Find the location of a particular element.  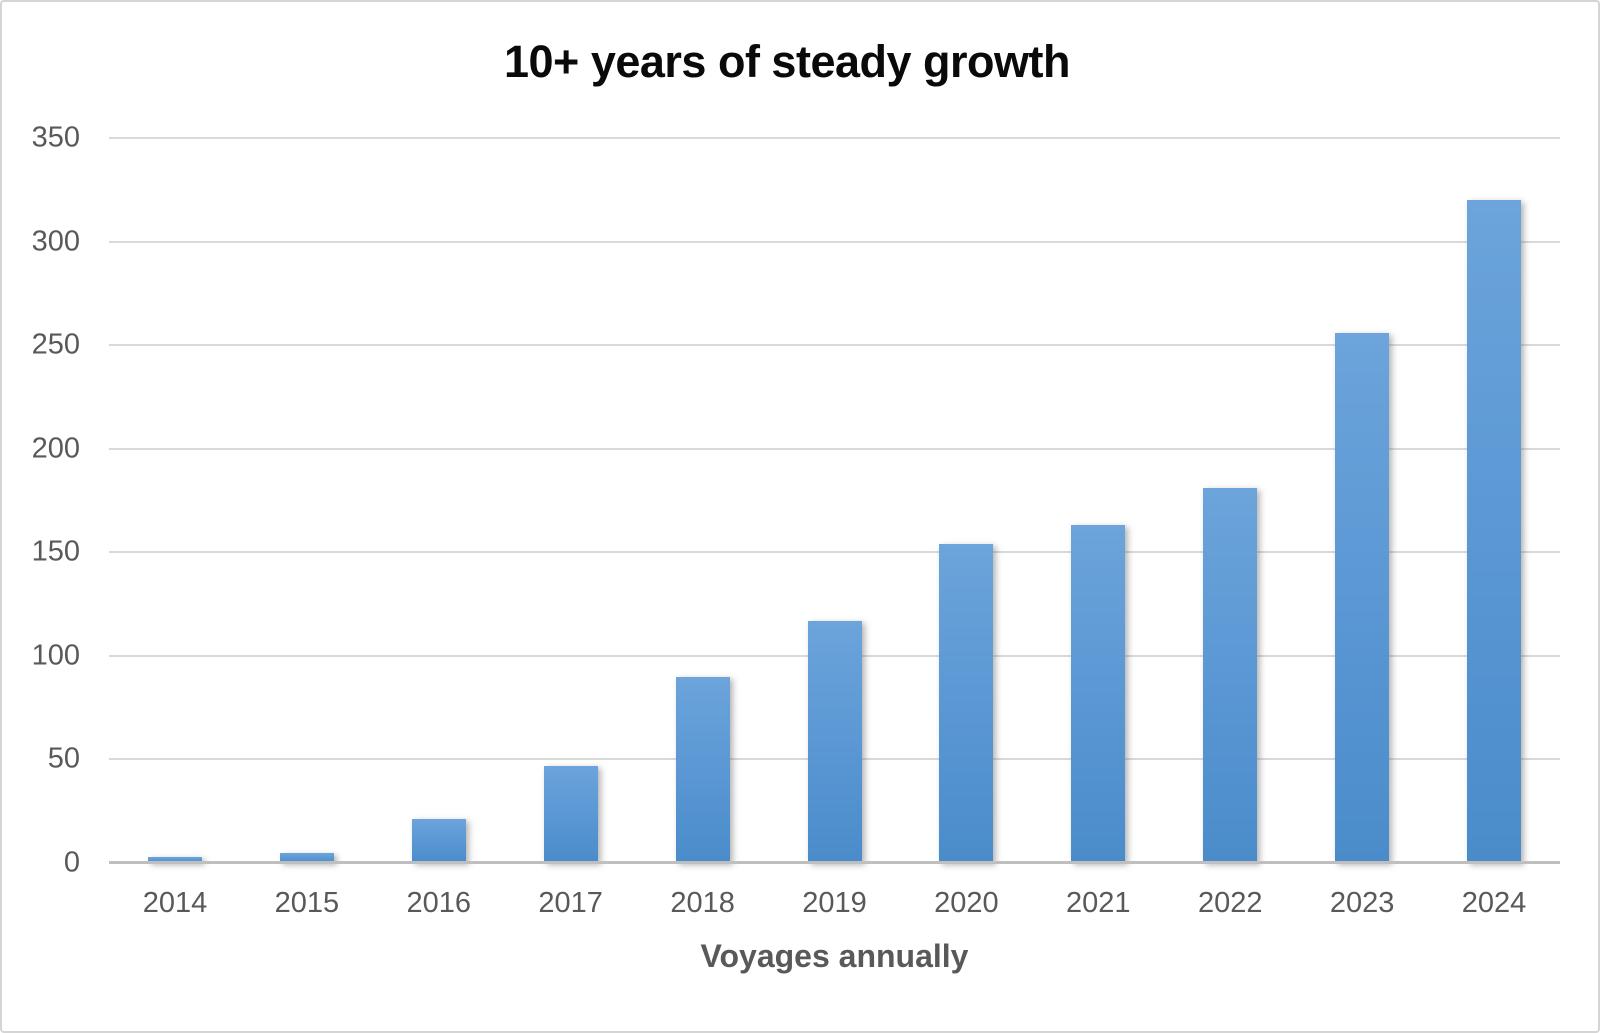

x-tick-label-2015: 2015 is located at coordinates (307, 903).